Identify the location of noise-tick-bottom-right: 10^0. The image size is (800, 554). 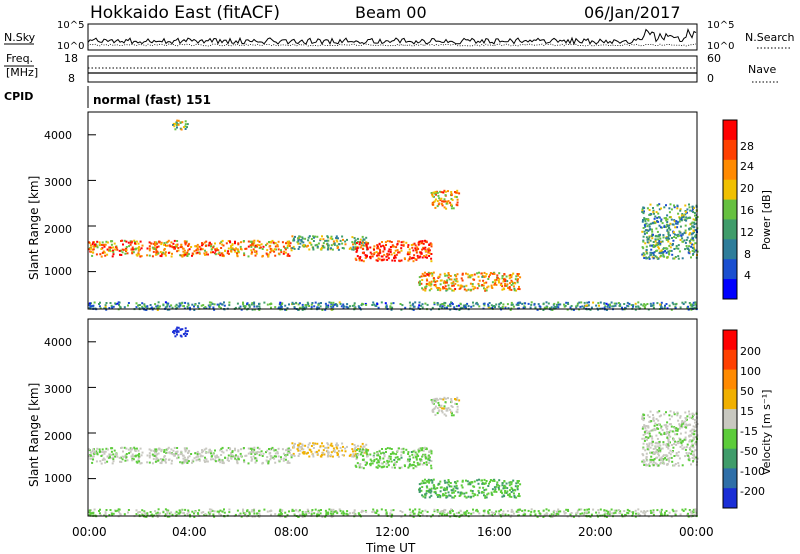
(720, 46).